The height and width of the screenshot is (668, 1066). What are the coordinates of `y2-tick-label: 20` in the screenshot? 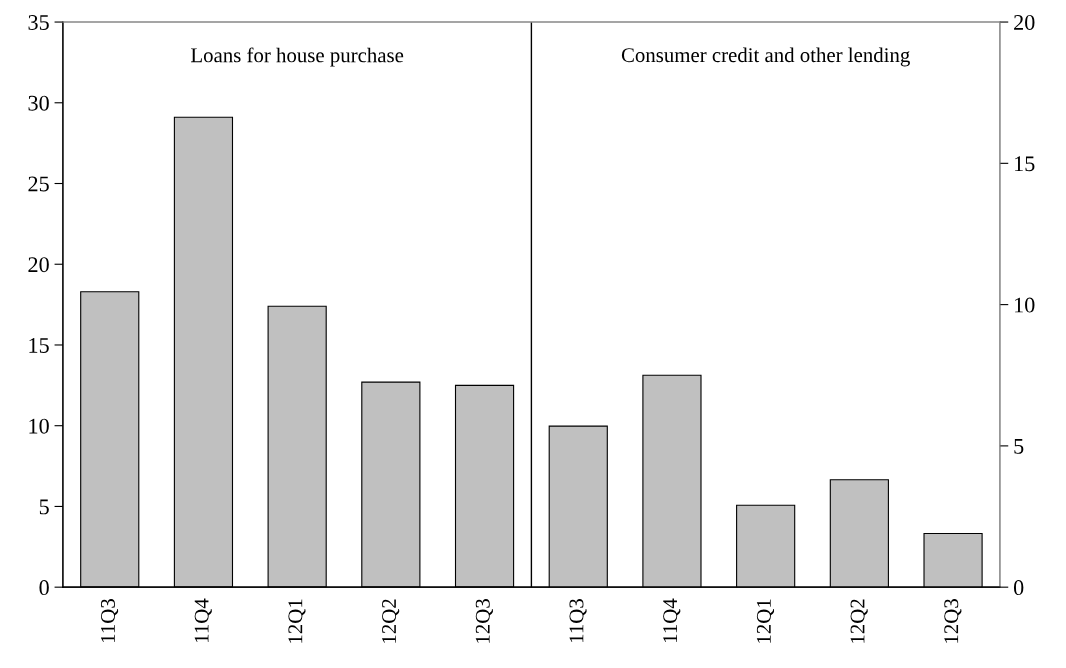 It's located at (1024, 22).